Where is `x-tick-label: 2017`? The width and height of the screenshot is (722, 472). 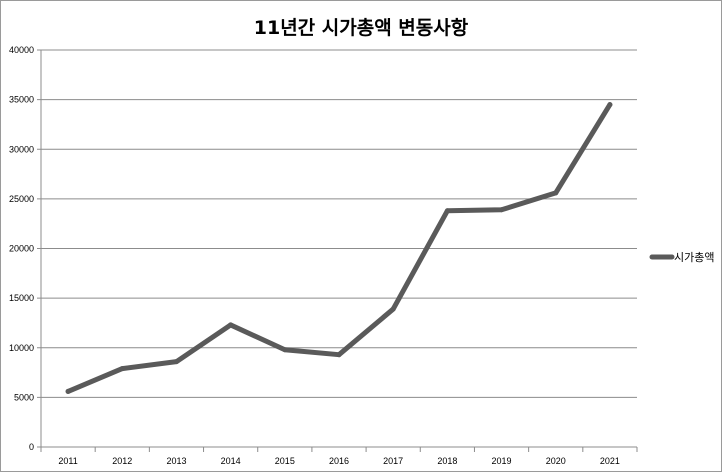 x-tick-label: 2017 is located at coordinates (393, 461).